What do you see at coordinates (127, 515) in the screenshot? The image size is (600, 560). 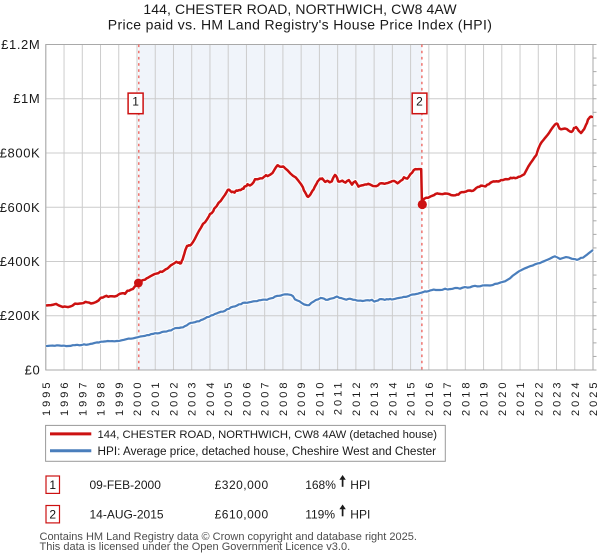 I see `svg-text: 14-AUG-2015` at bounding box center [127, 515].